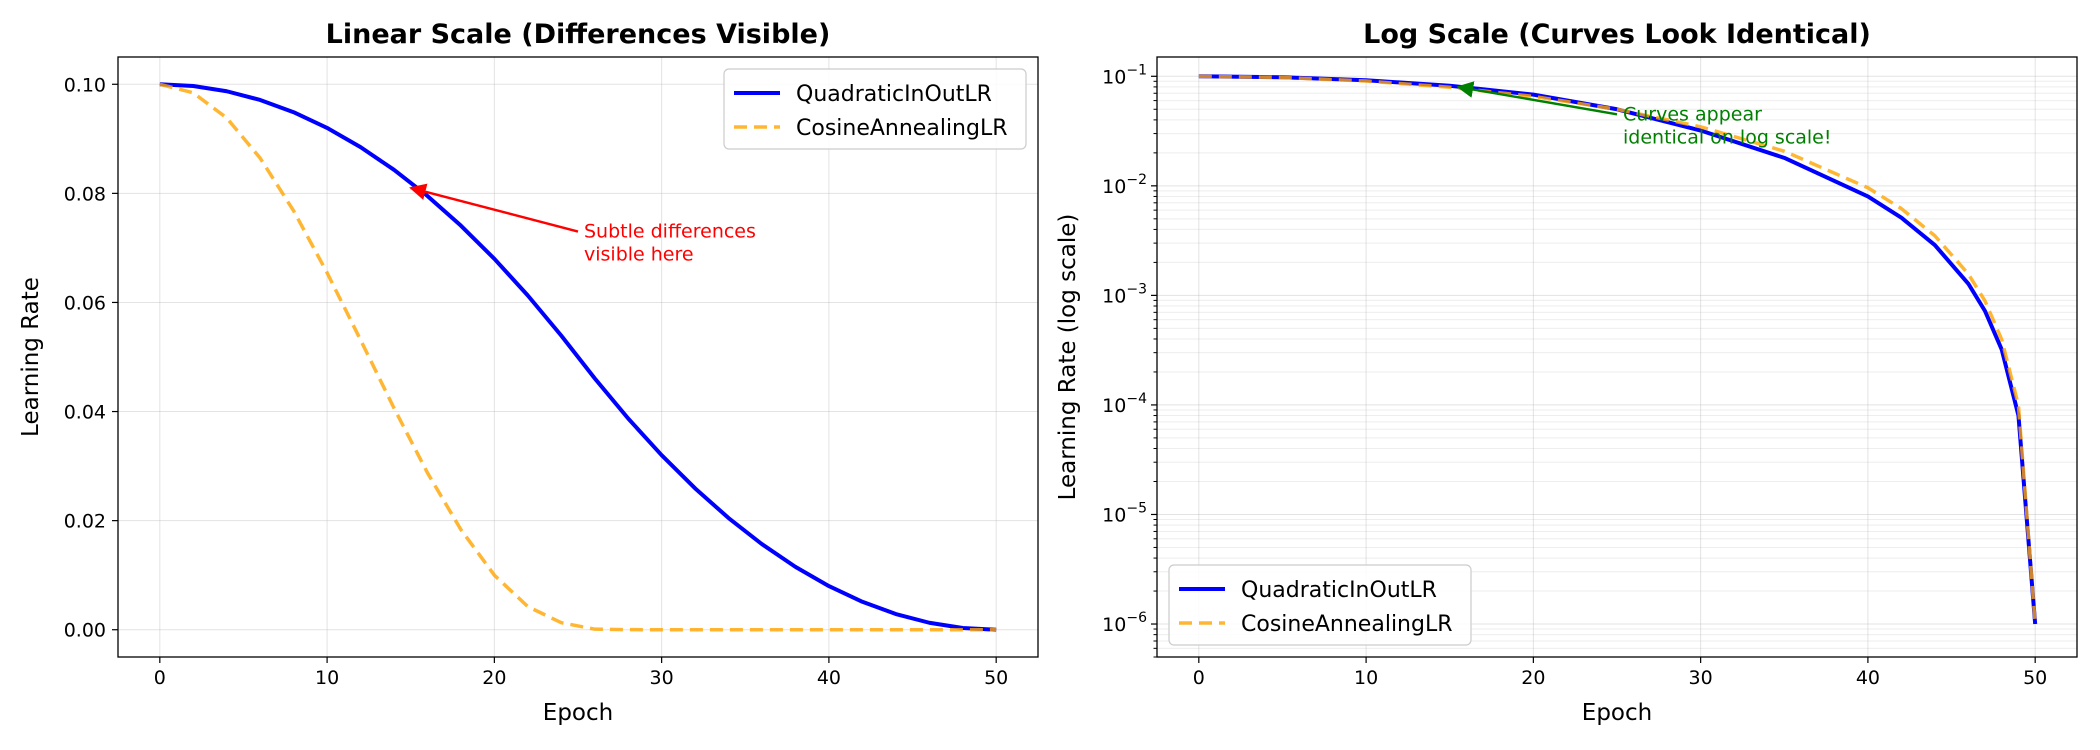 The image size is (2100, 750). What do you see at coordinates (1124, 513) in the screenshot?
I see `y-tick-label: 10⁻⁵` at bounding box center [1124, 513].